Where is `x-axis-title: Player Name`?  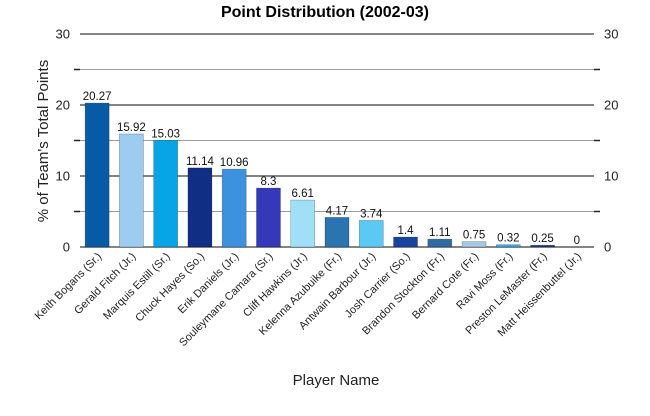
x-axis-title: Player Name is located at coordinates (336, 380).